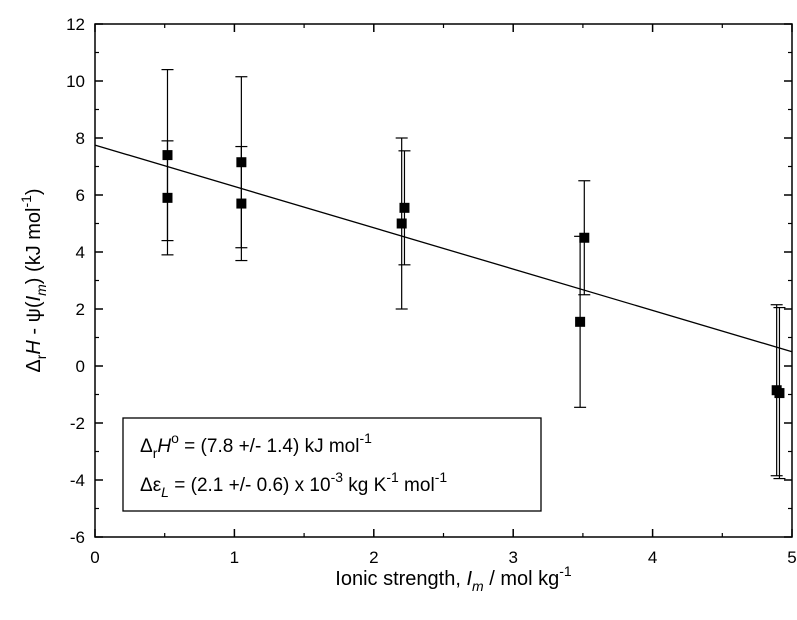  I want to click on x-tick-label: 2, so click(373, 557).